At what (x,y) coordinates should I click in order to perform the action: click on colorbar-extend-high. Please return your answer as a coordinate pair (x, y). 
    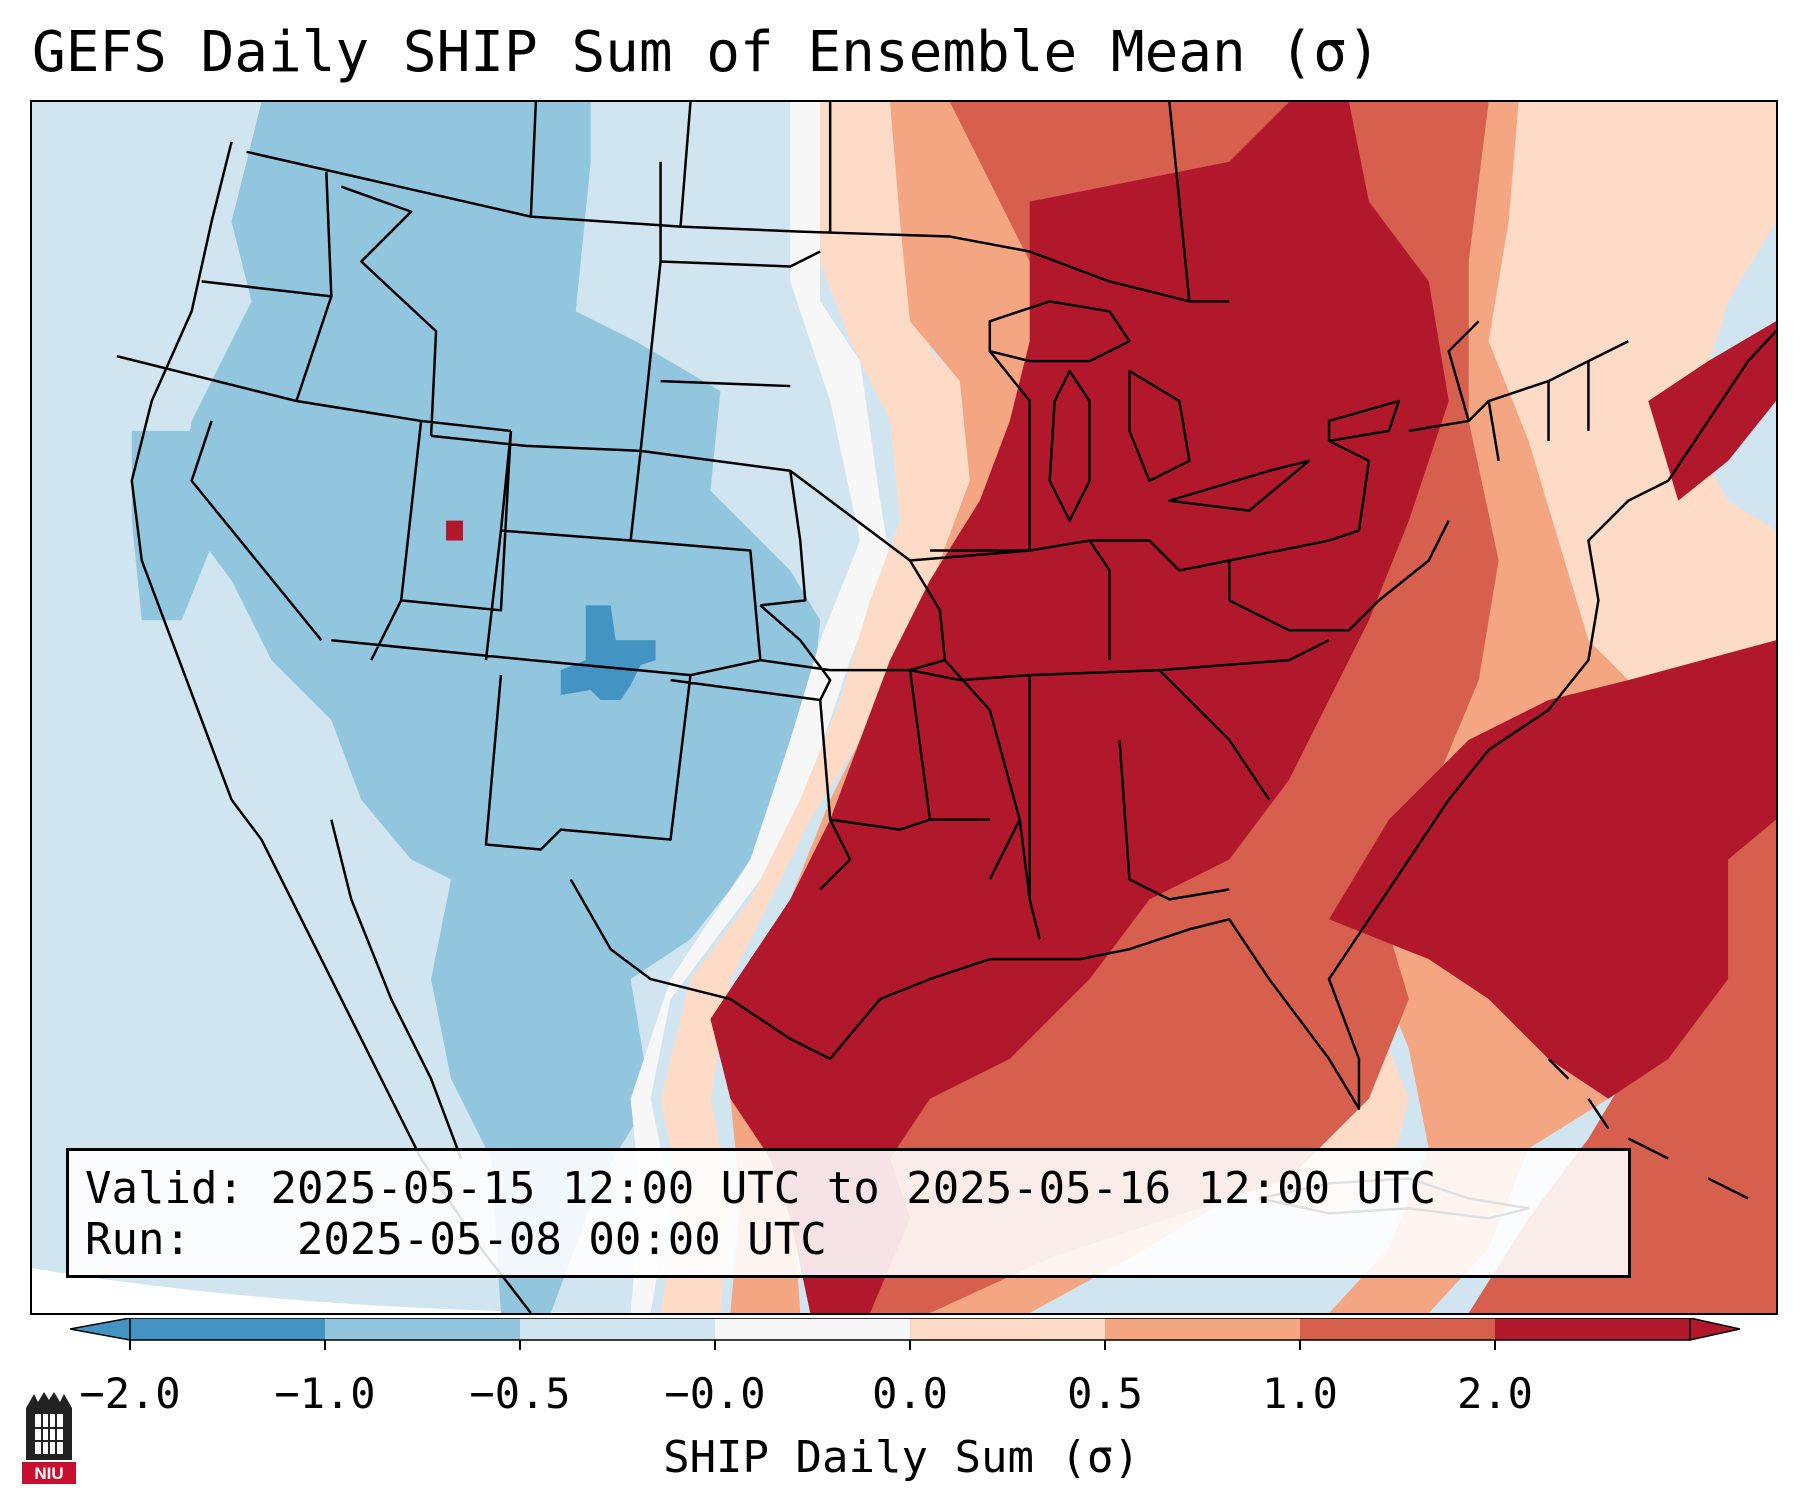
    Looking at the image, I should click on (1714, 1329).